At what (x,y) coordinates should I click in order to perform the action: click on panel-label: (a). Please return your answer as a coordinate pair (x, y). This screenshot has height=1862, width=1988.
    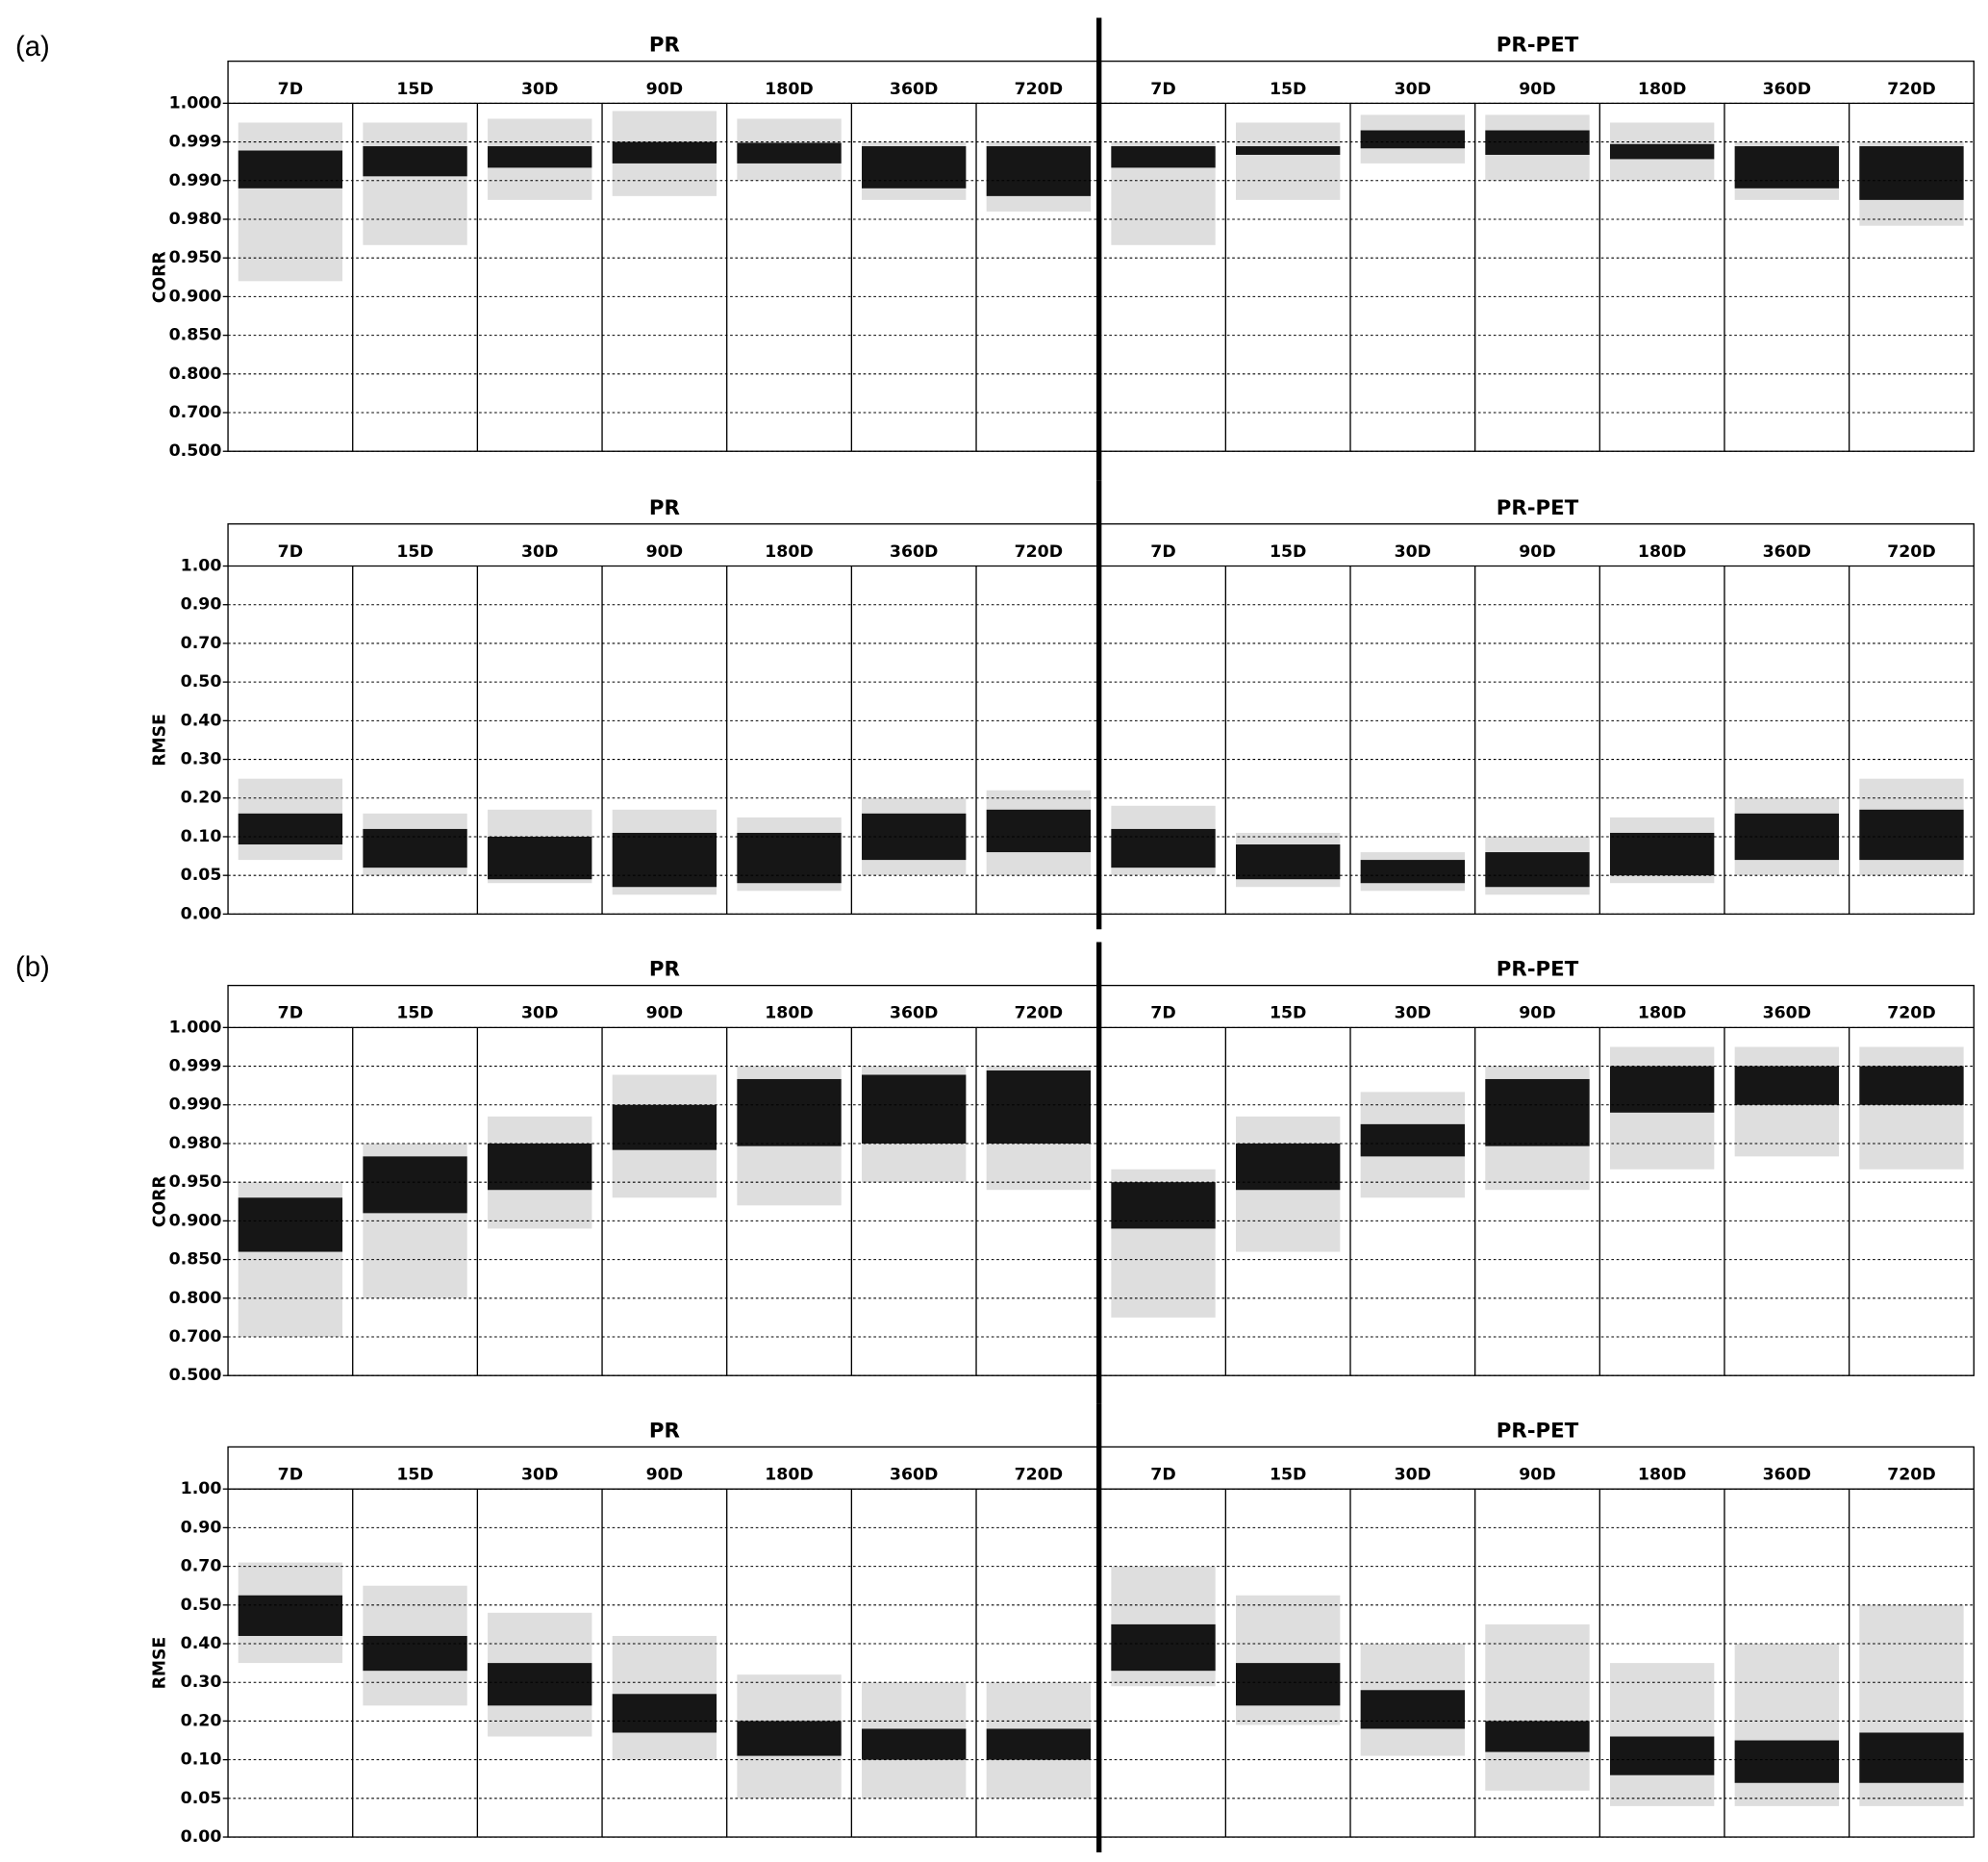
    Looking at the image, I should click on (32, 47).